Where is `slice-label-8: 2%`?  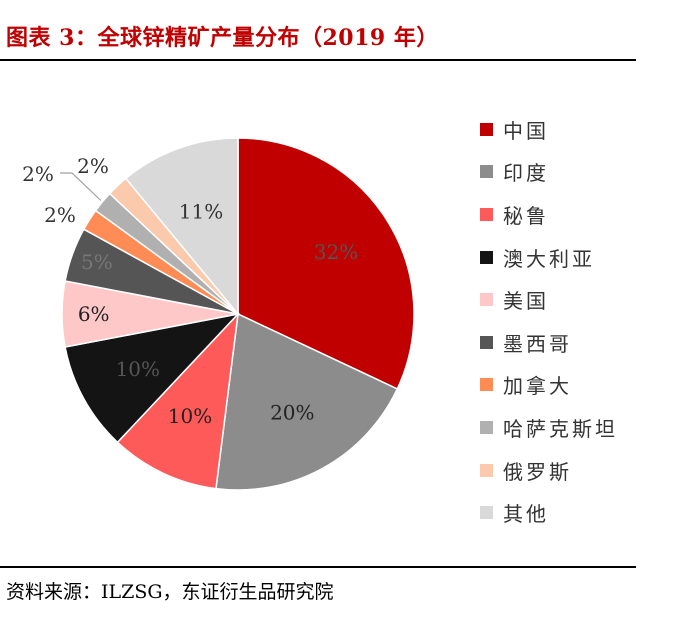
slice-label-8: 2% is located at coordinates (38, 174).